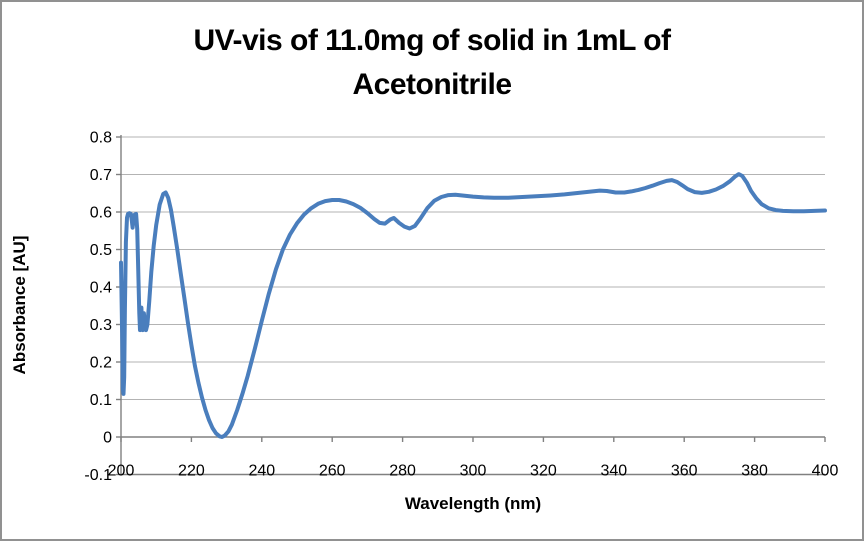  What do you see at coordinates (432, 40) in the screenshot?
I see `chart-title-line1: UV-vis of 11.0mg of solid in 1mL of` at bounding box center [432, 40].